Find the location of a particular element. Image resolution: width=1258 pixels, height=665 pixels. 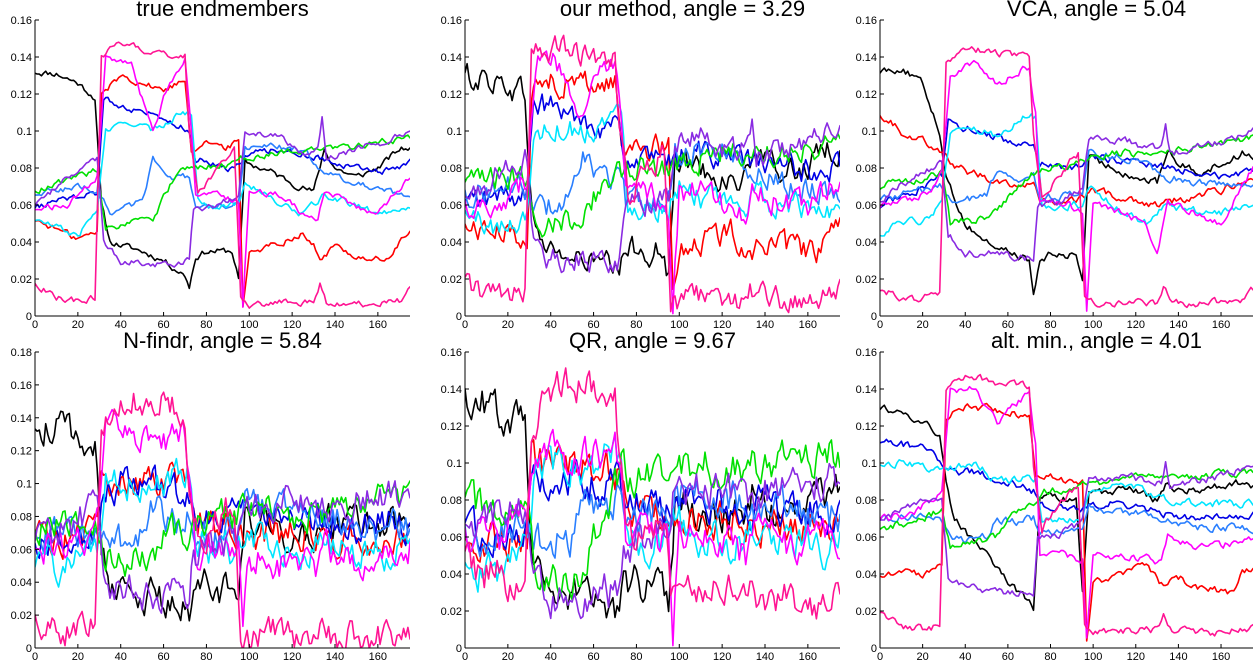

series-line-azure is located at coordinates (1066, 523).